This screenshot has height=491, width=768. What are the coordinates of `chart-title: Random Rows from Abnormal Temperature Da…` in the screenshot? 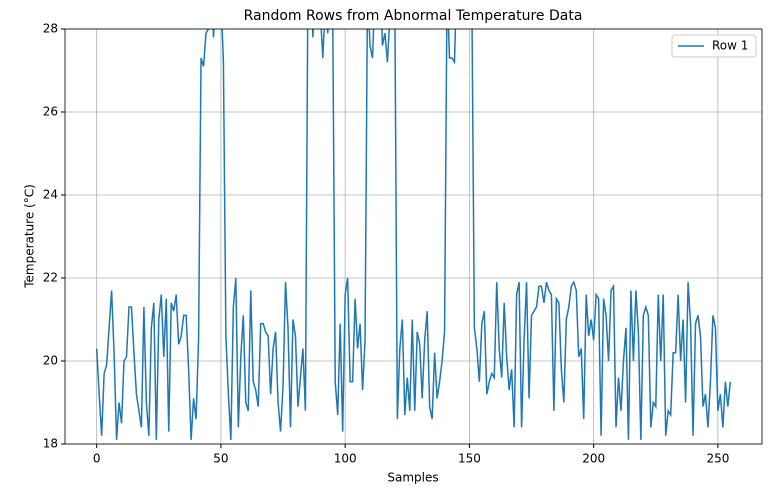 It's located at (413, 16).